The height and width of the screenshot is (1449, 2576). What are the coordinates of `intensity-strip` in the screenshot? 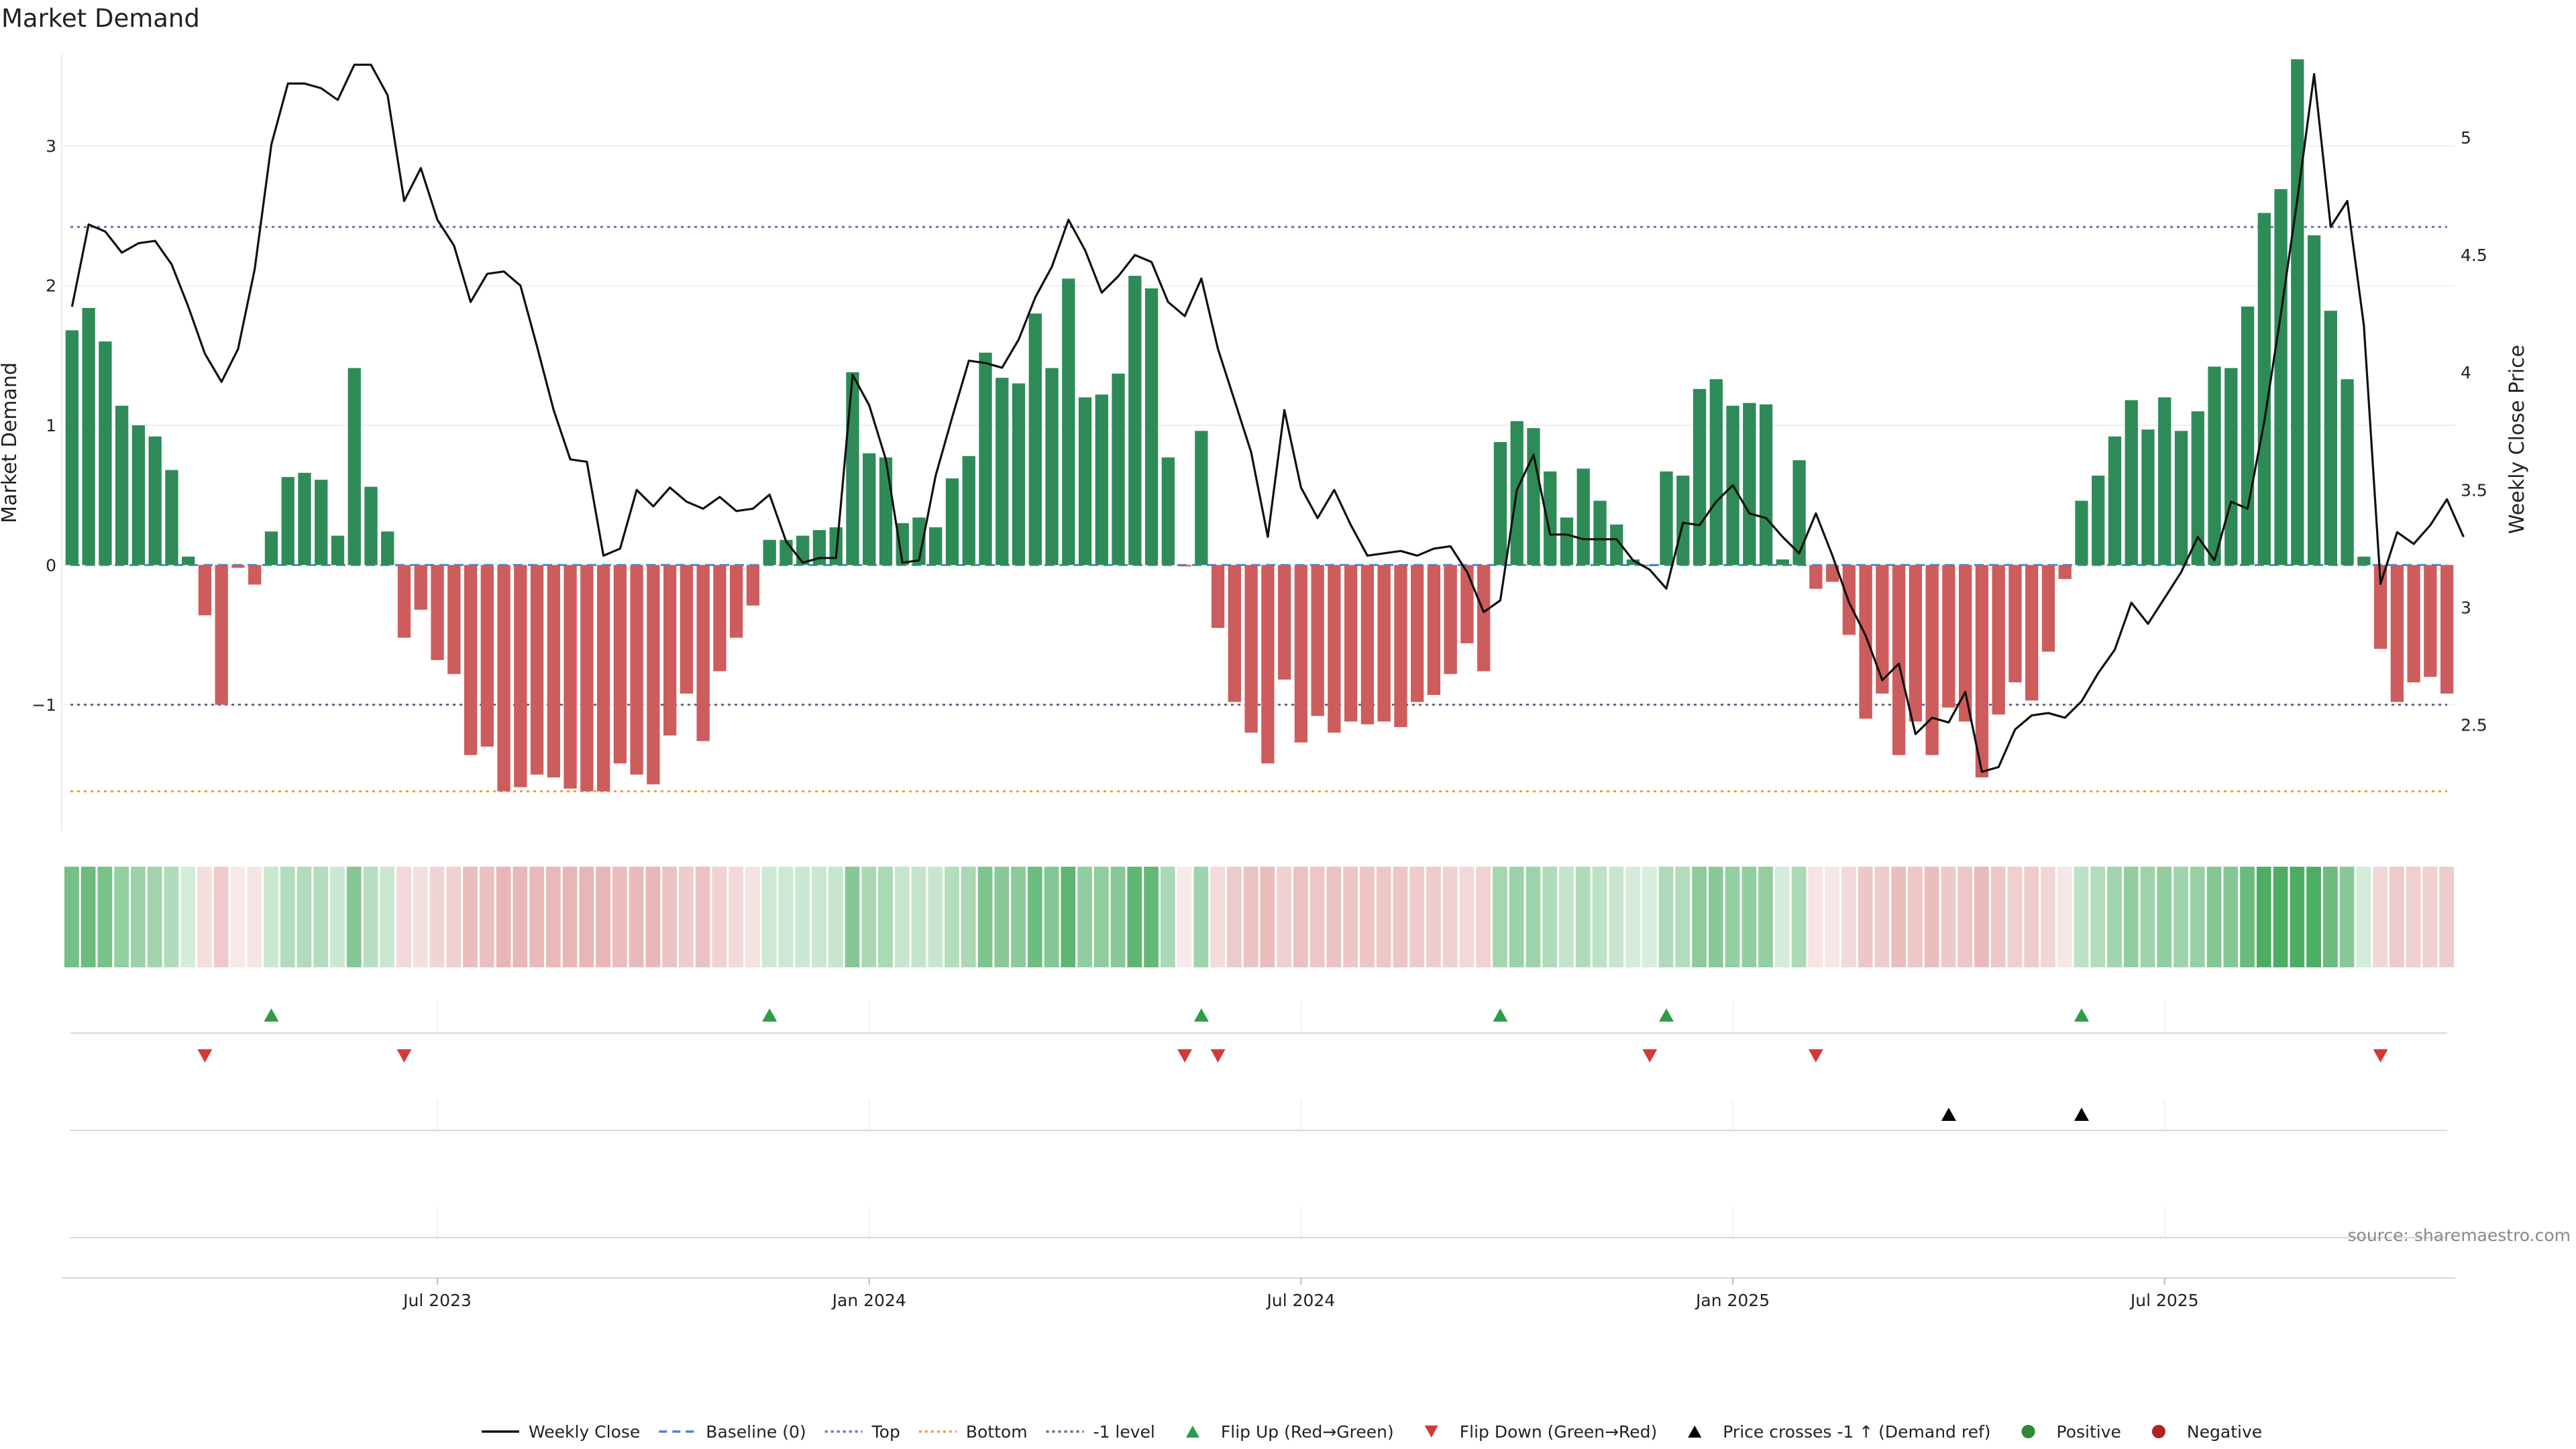 It's located at (1259, 917).